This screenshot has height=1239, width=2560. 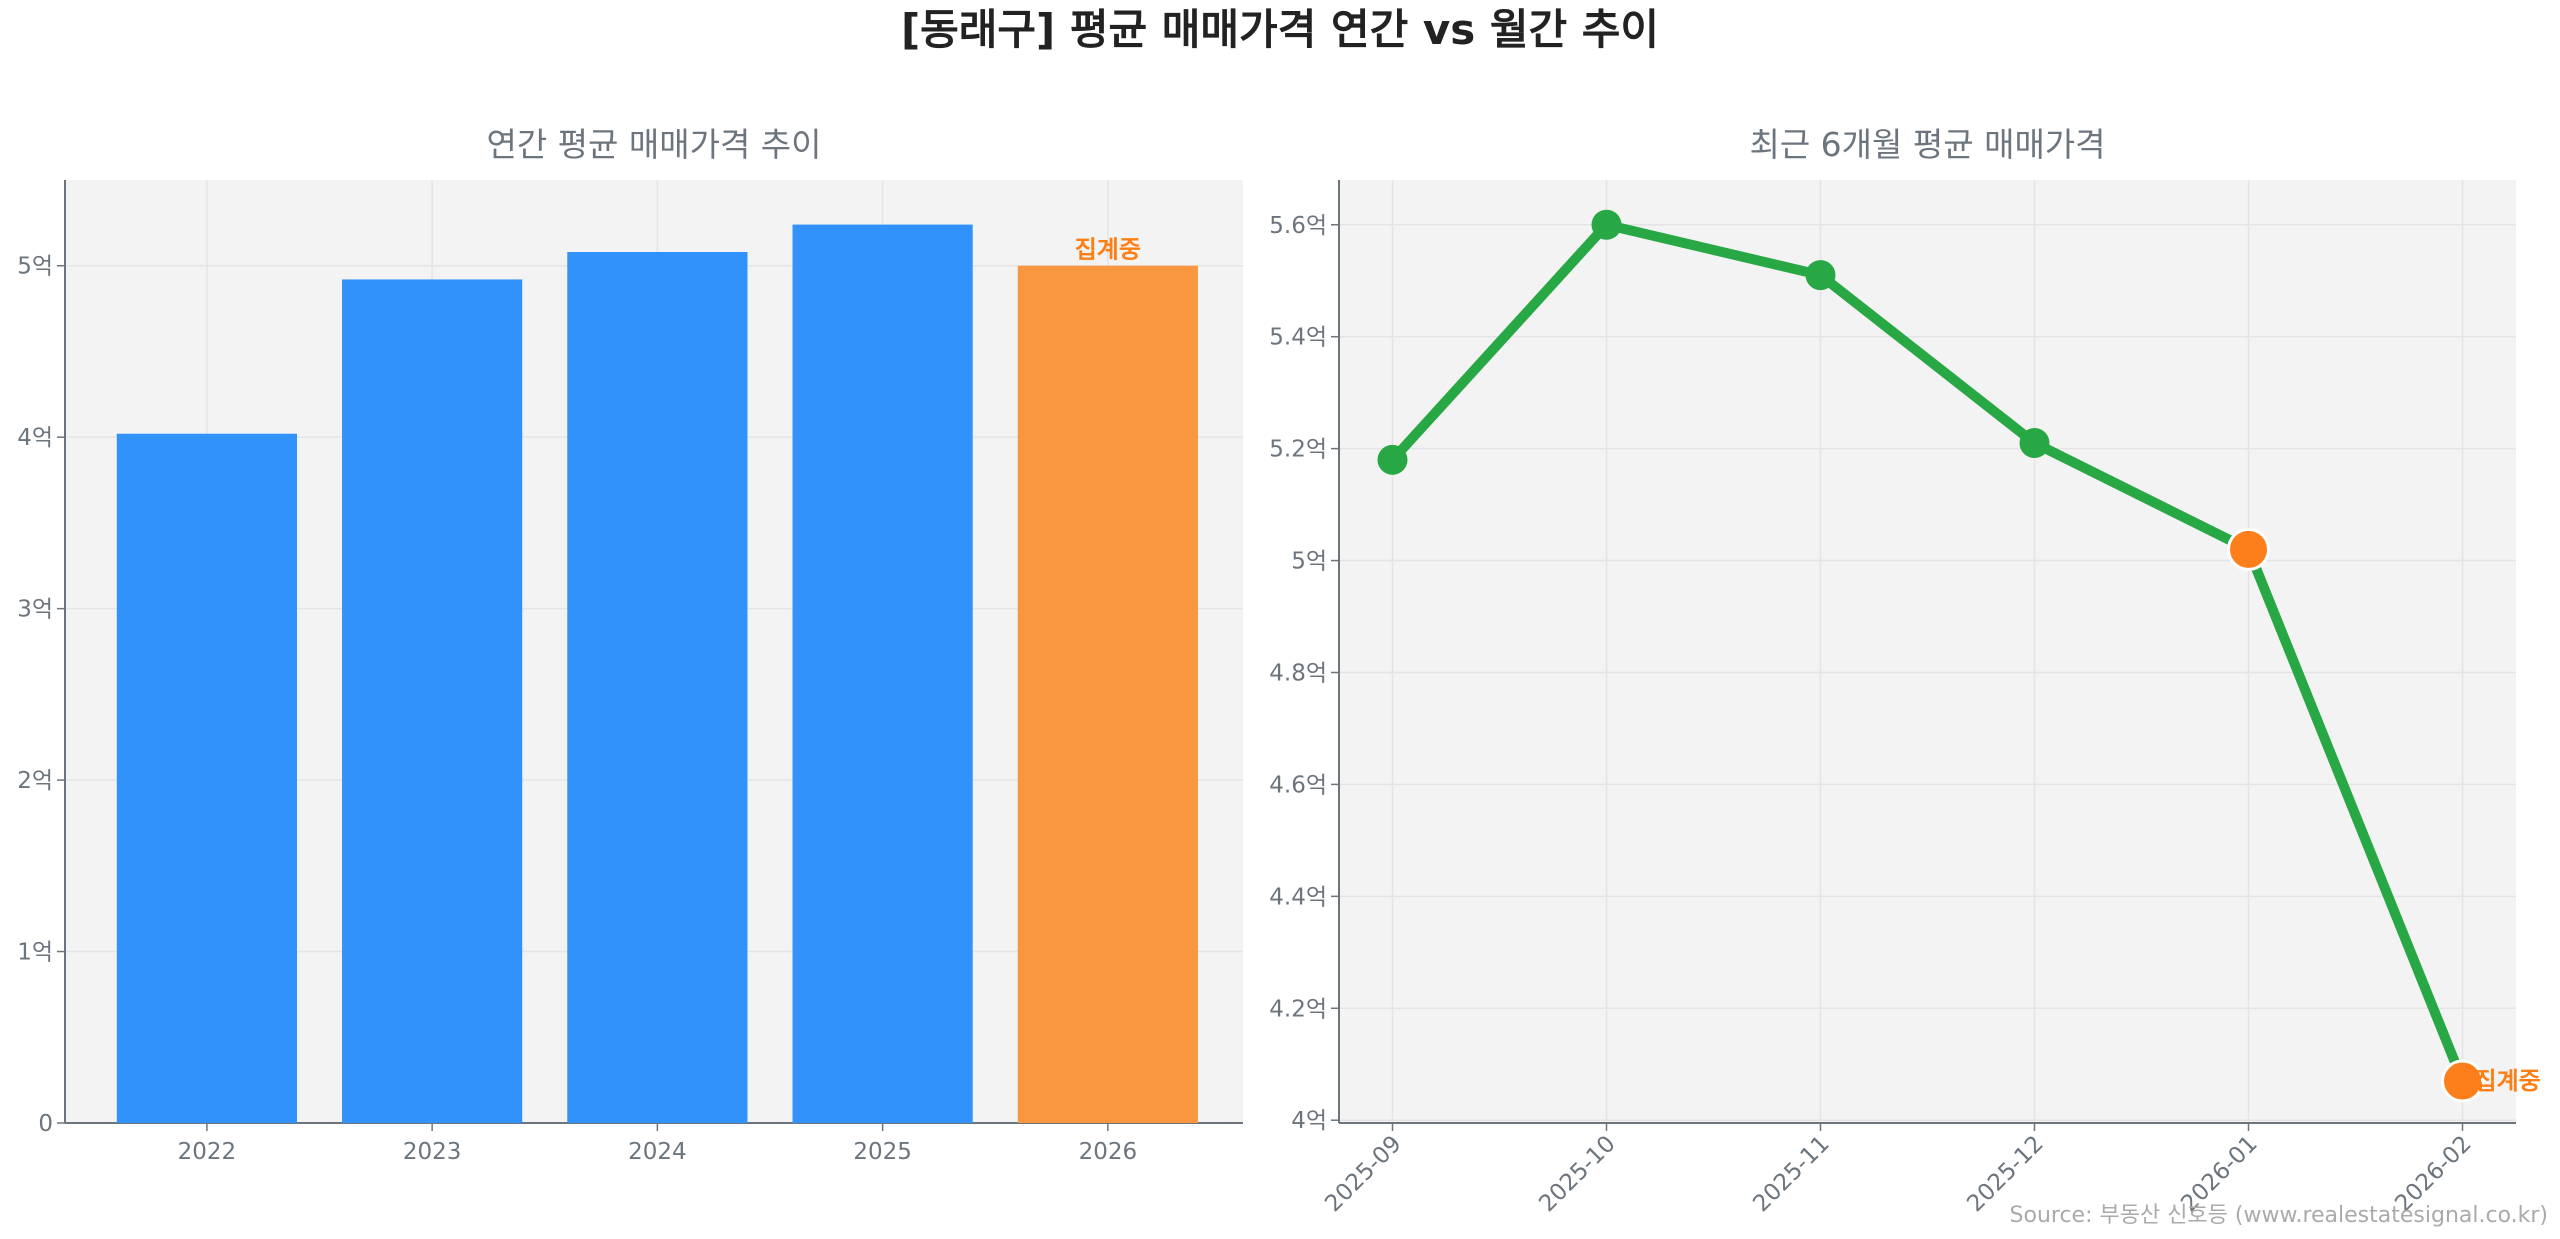 What do you see at coordinates (1298, 338) in the screenshot?
I see `y-tick-label: 5.4억` at bounding box center [1298, 338].